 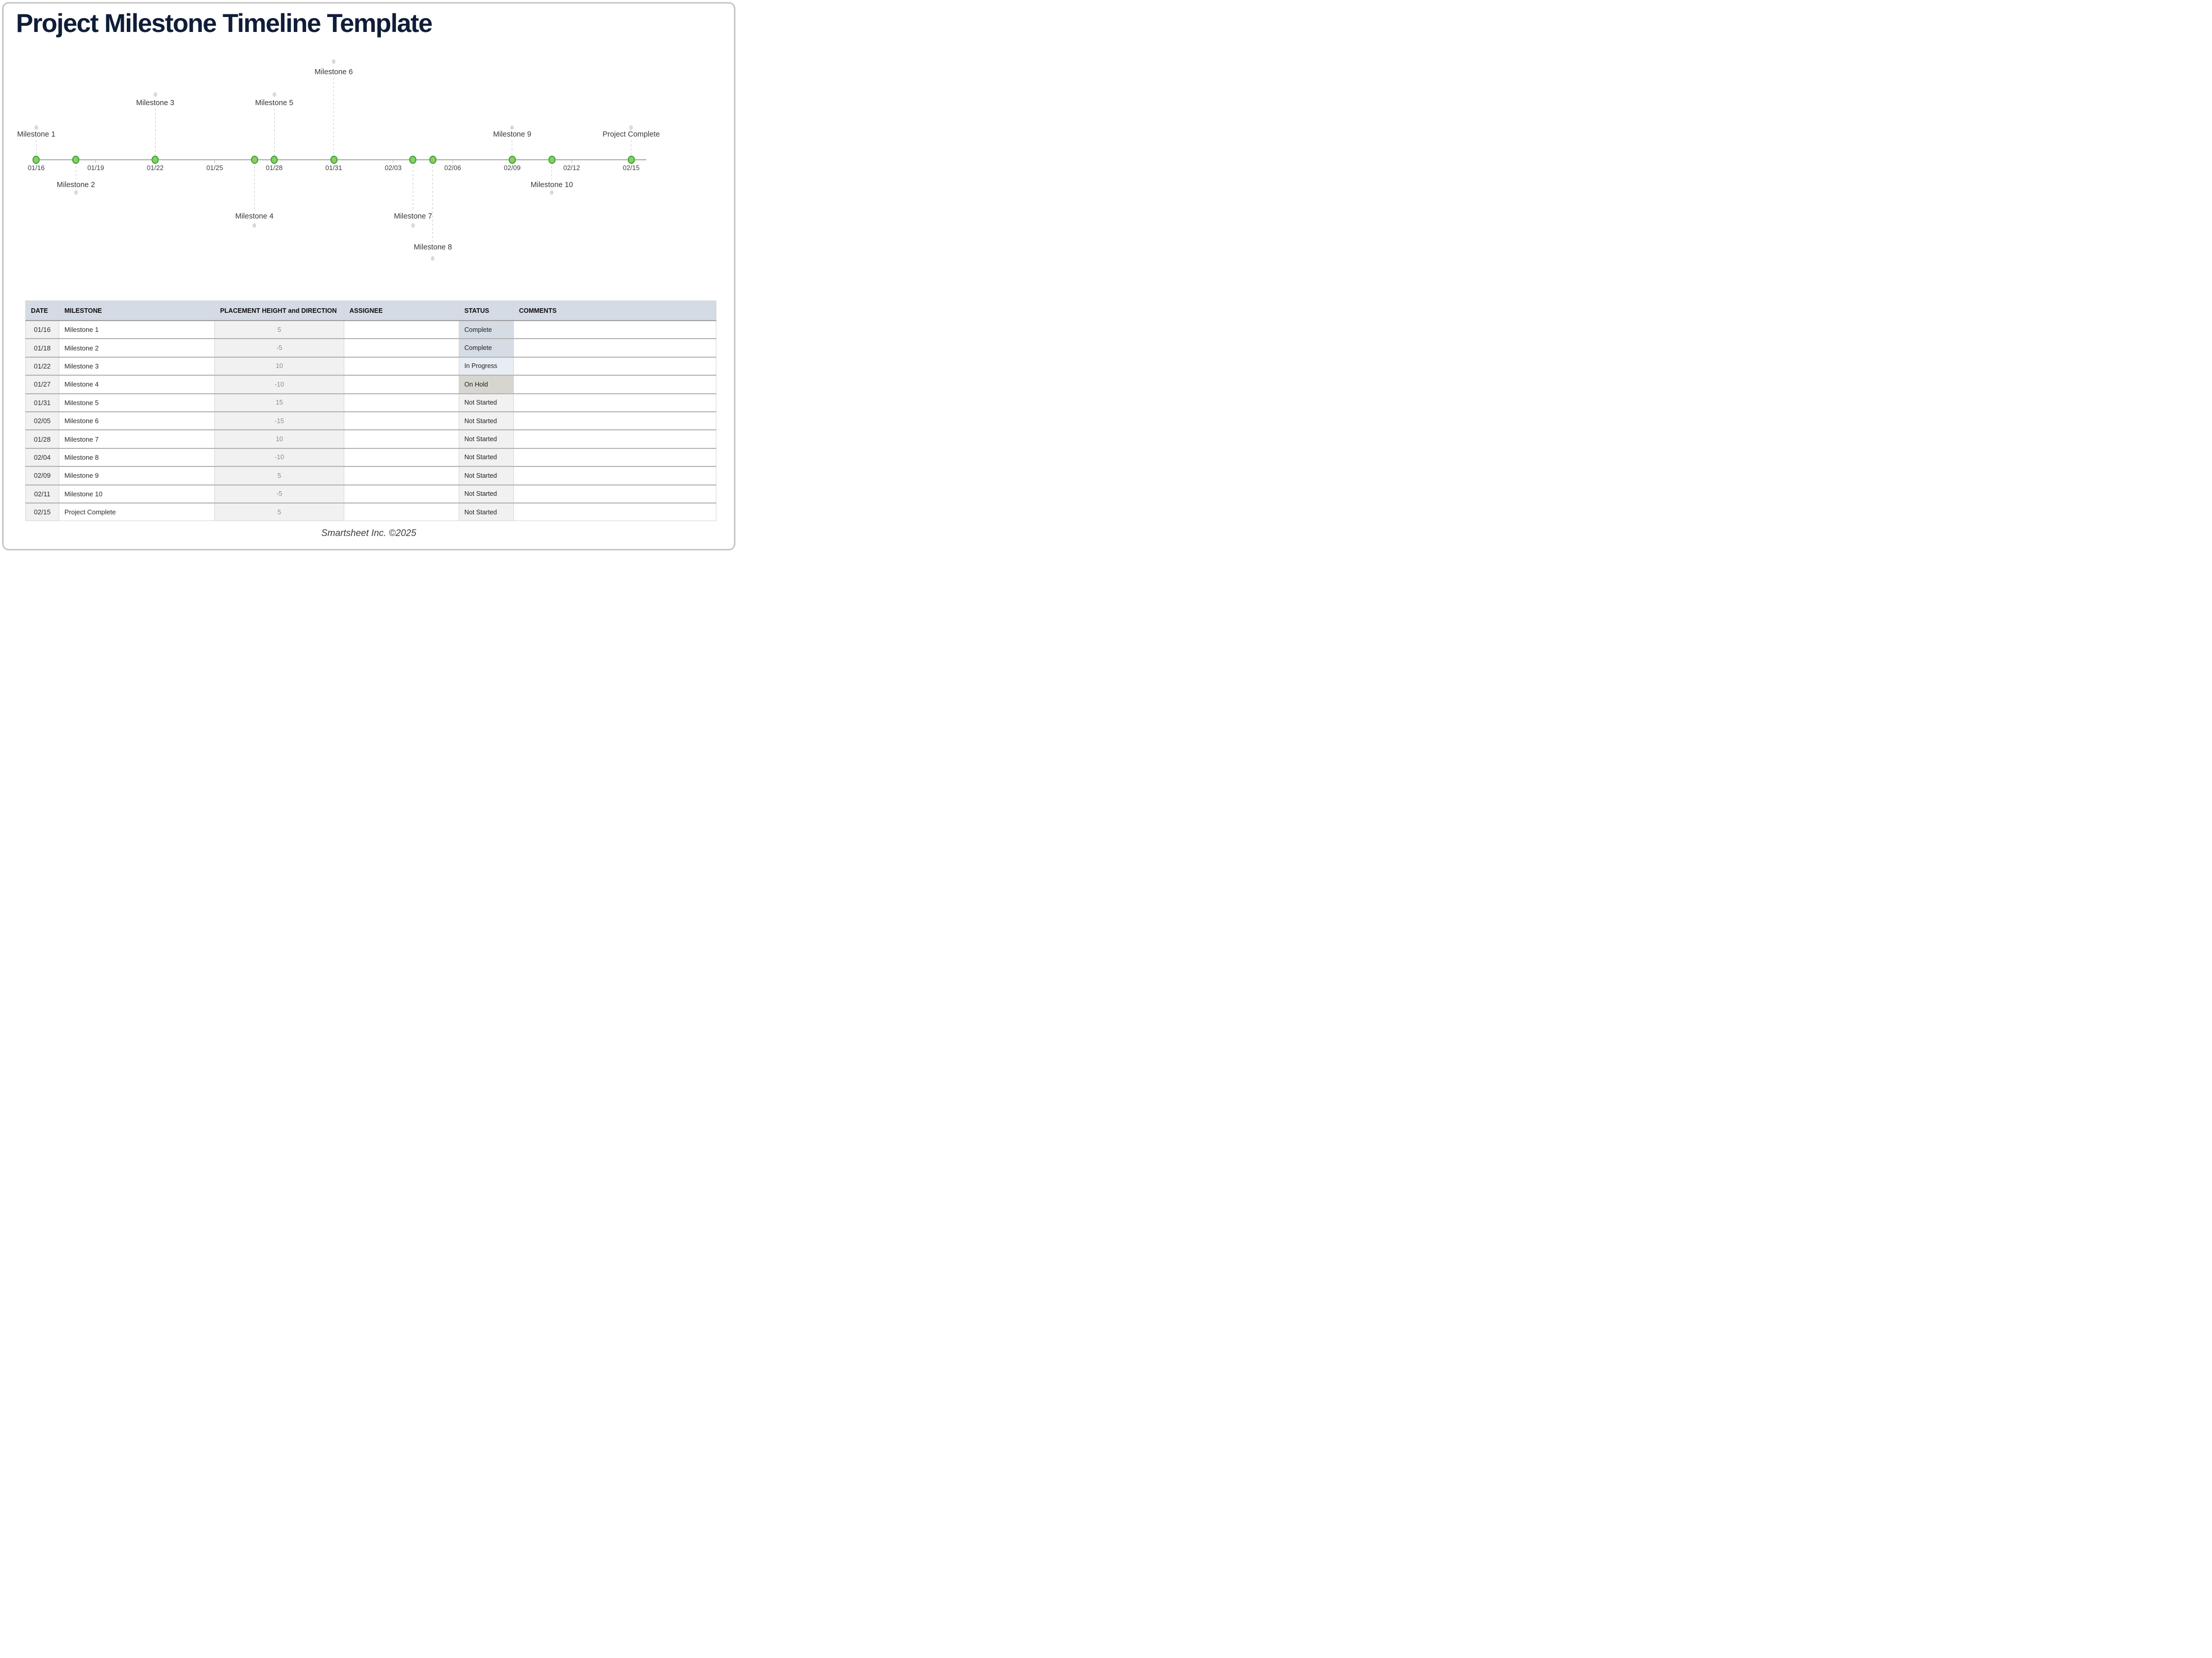 What do you see at coordinates (279, 402) in the screenshot?
I see `cell-placement: 15` at bounding box center [279, 402].